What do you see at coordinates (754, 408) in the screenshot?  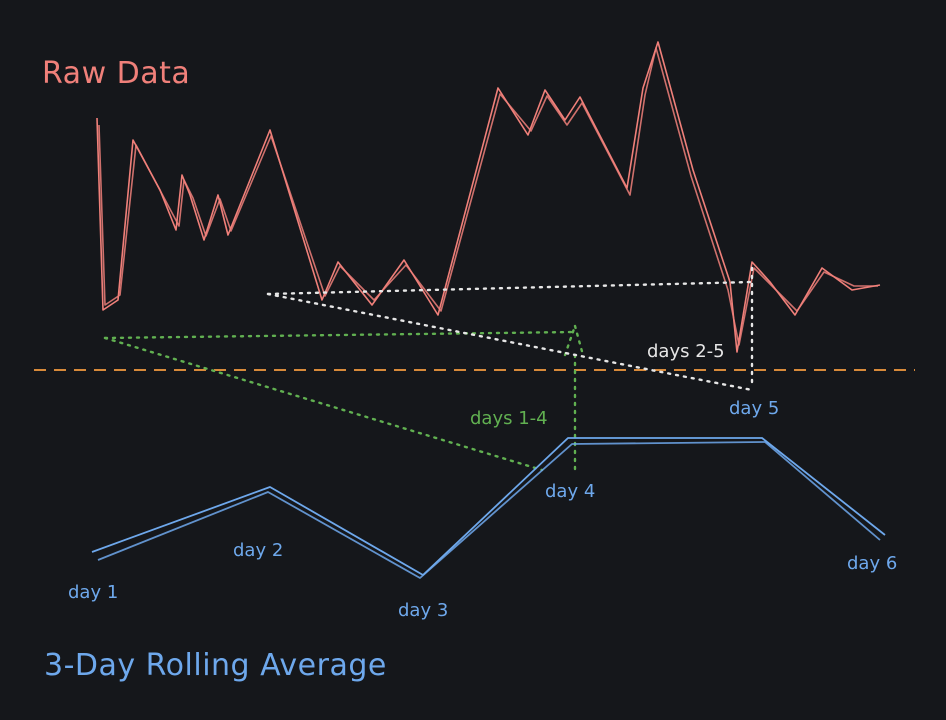 I see `day-label-5: day 5` at bounding box center [754, 408].